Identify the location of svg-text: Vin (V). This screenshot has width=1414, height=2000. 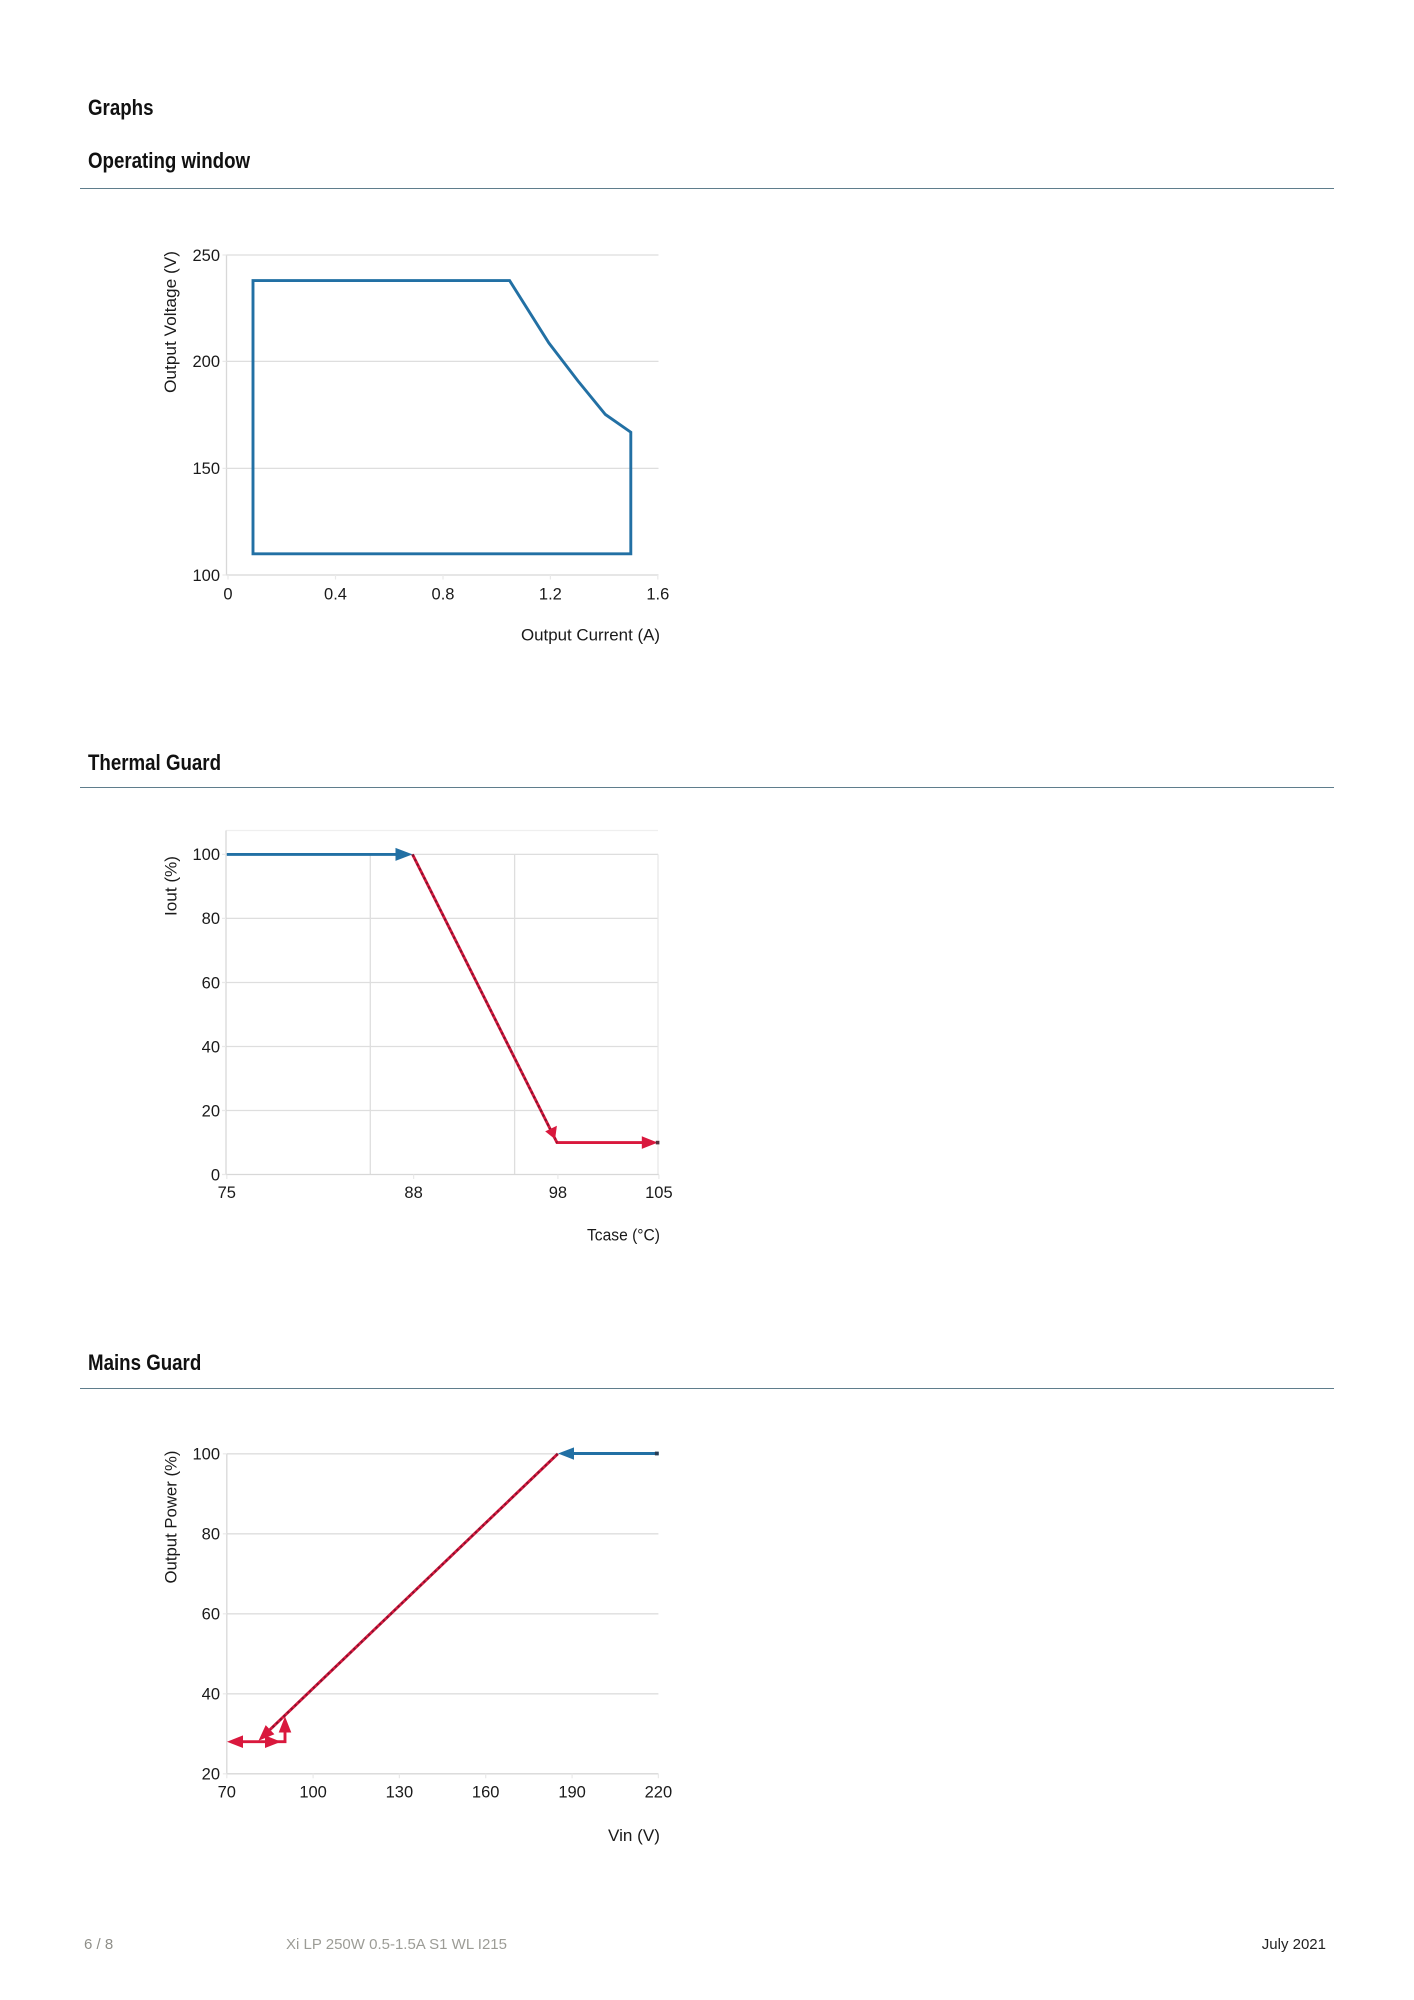
(634, 1836).